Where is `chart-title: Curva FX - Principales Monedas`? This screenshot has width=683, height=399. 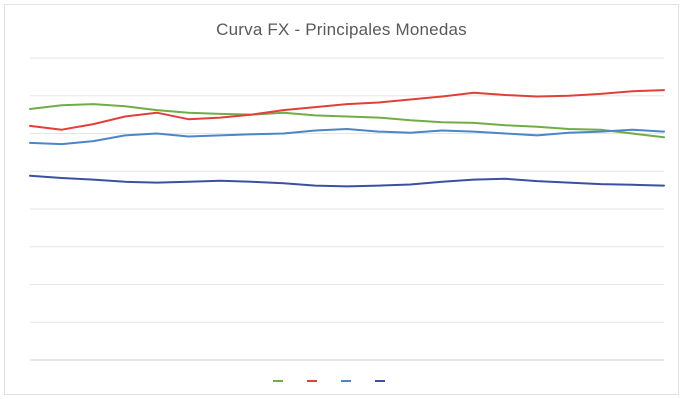 chart-title: Curva FX - Principales Monedas is located at coordinates (341, 29).